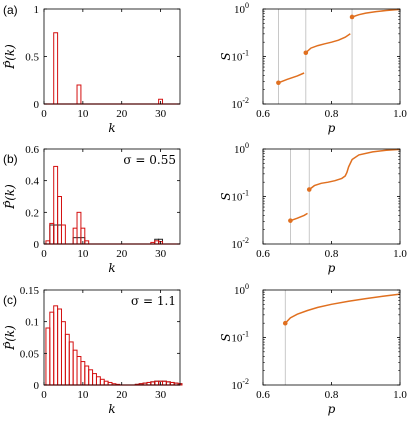 The height and width of the screenshot is (423, 415). Describe the element at coordinates (32, 150) in the screenshot. I see `y-tick-label: 0.6` at that location.